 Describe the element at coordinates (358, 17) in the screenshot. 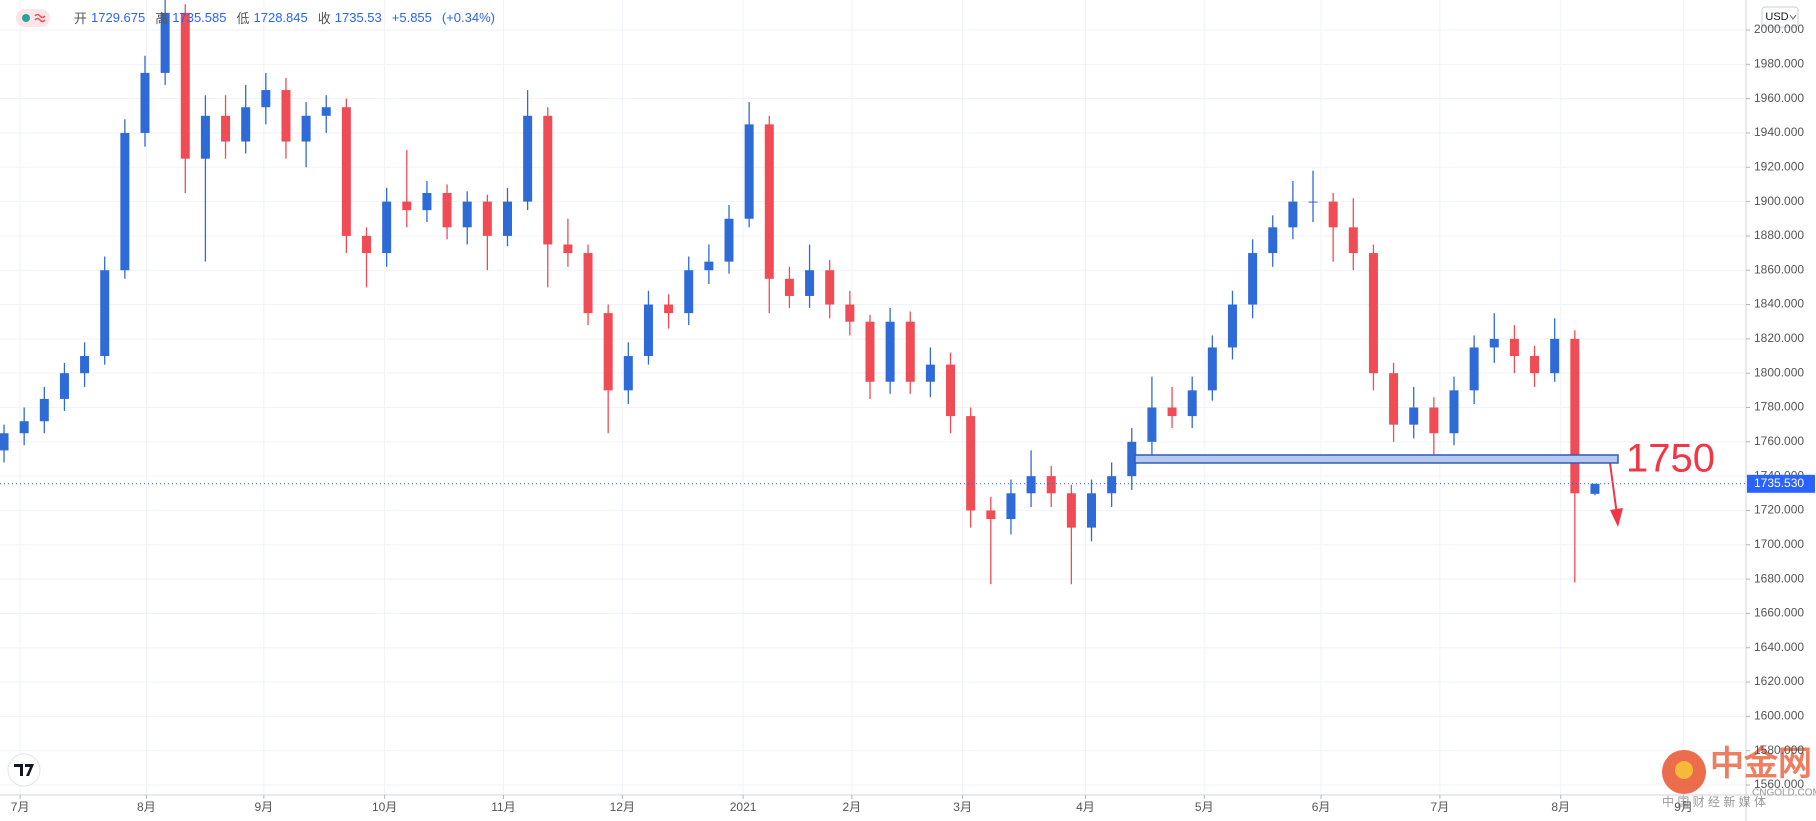

I see `ohlc-value: 1735.53` at that location.